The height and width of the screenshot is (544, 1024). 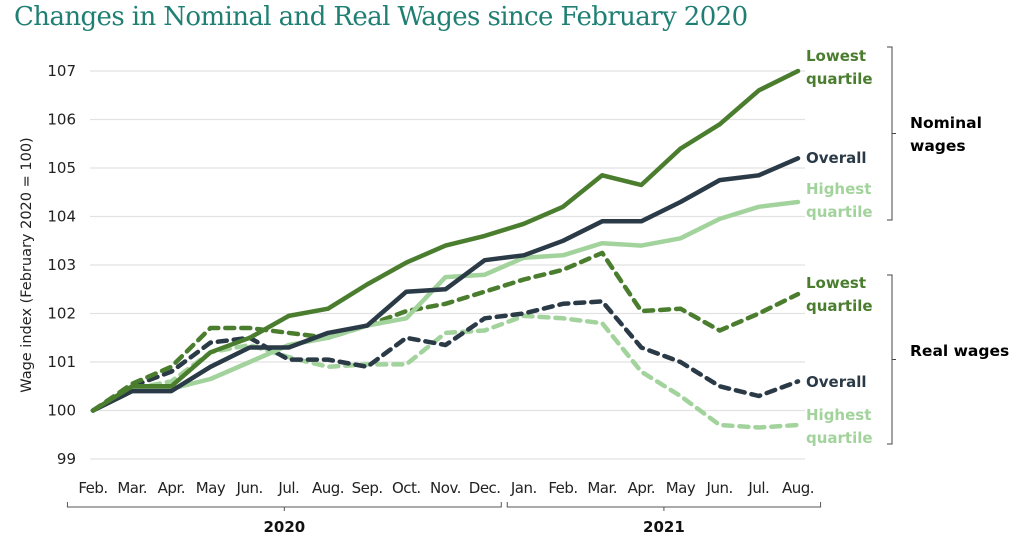 What do you see at coordinates (485, 488) in the screenshot?
I see `x-tick-label: Dec.` at bounding box center [485, 488].